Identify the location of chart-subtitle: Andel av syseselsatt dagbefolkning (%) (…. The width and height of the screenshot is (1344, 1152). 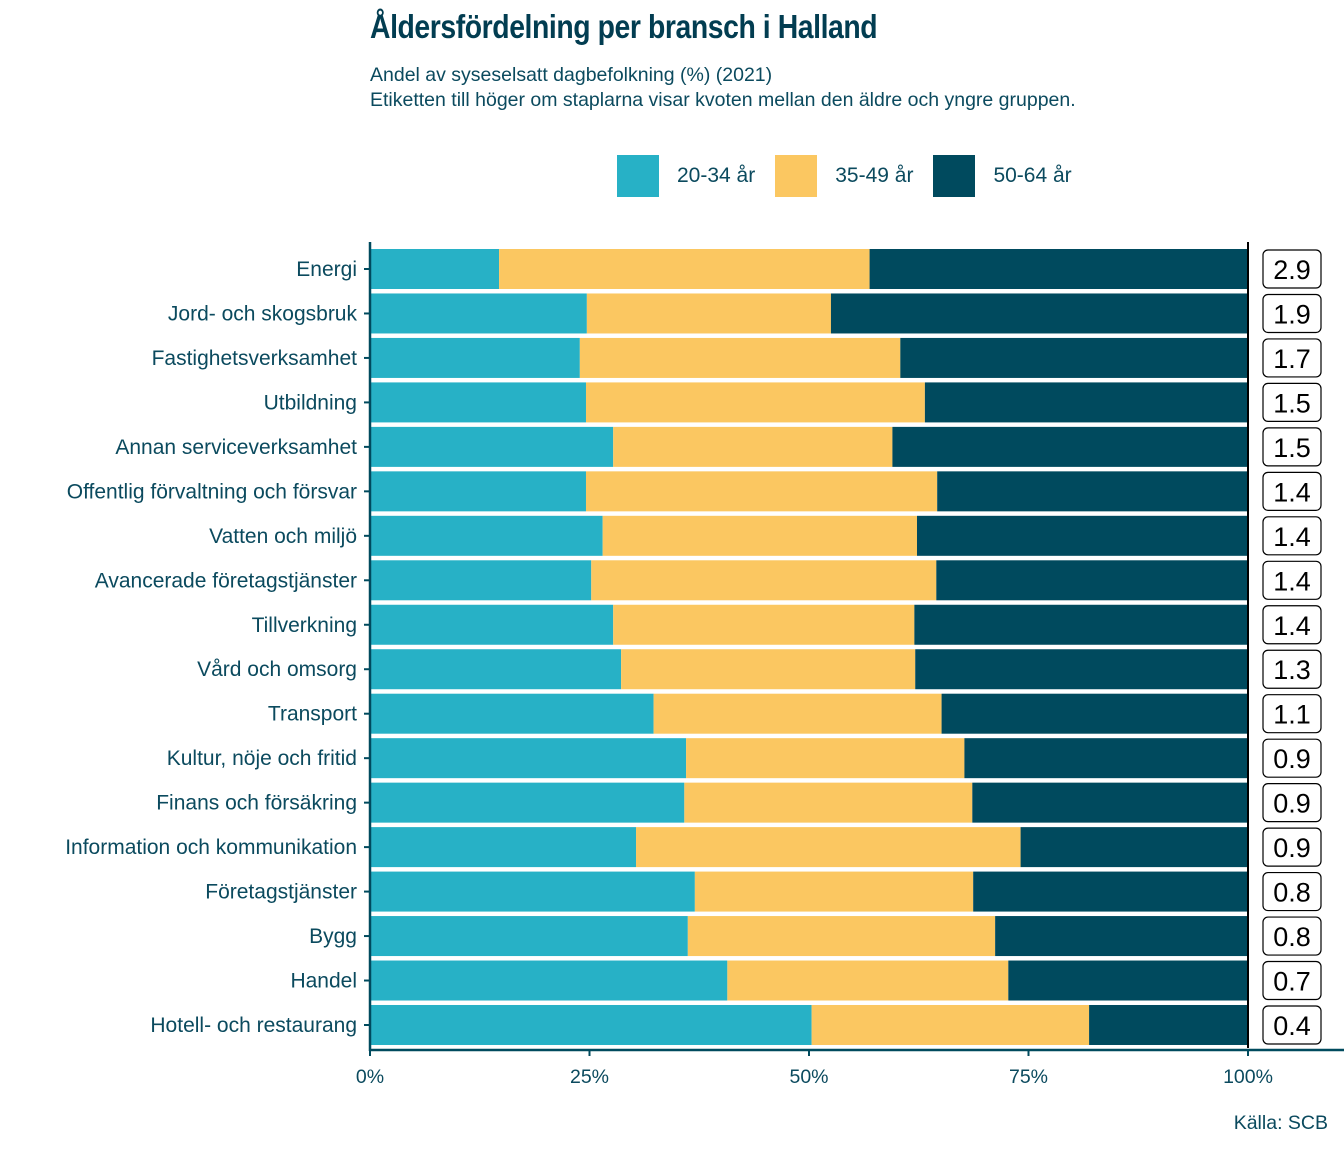
(723, 88).